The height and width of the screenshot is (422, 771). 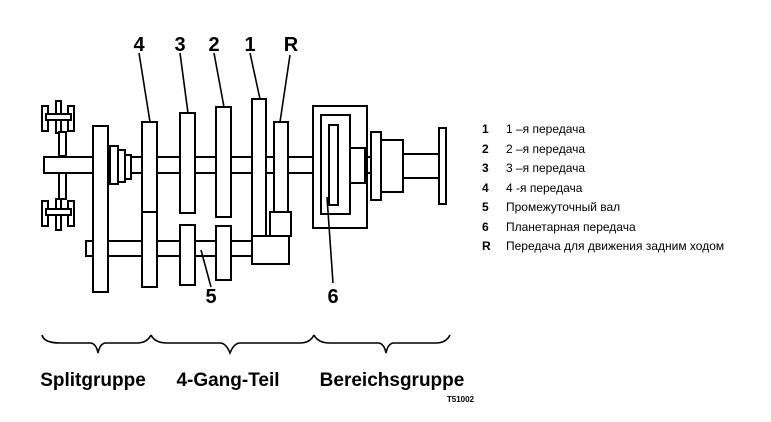 I want to click on gear-4-lower, so click(x=149, y=249).